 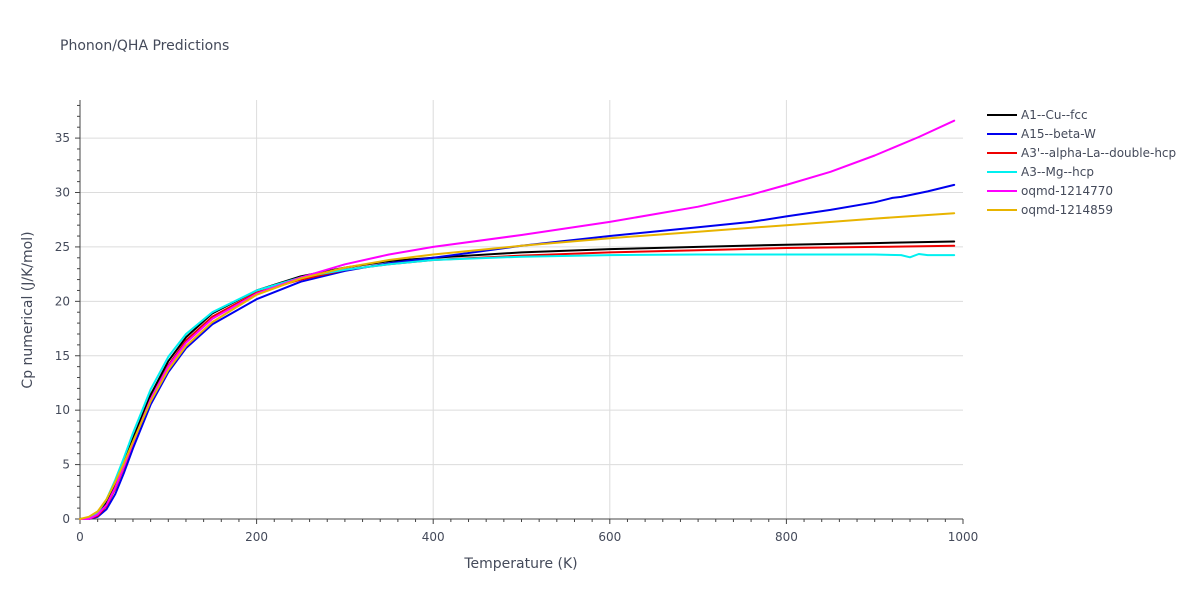 I want to click on legend-item-6: oqmd-1214859, so click(x=1050, y=210).